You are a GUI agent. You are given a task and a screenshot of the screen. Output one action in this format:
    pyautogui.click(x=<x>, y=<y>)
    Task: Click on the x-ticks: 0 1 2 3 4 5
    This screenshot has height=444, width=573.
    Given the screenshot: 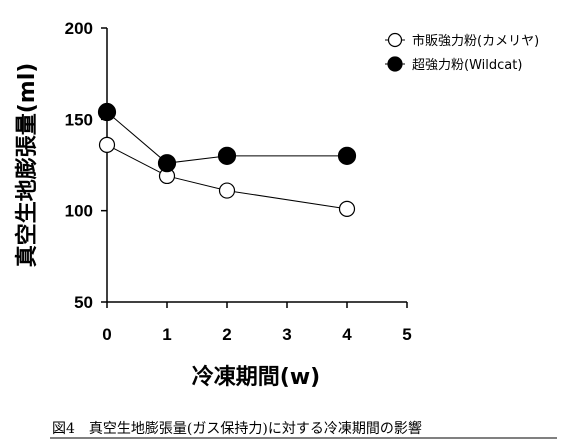 What is the action you would take?
    pyautogui.click(x=257, y=323)
    